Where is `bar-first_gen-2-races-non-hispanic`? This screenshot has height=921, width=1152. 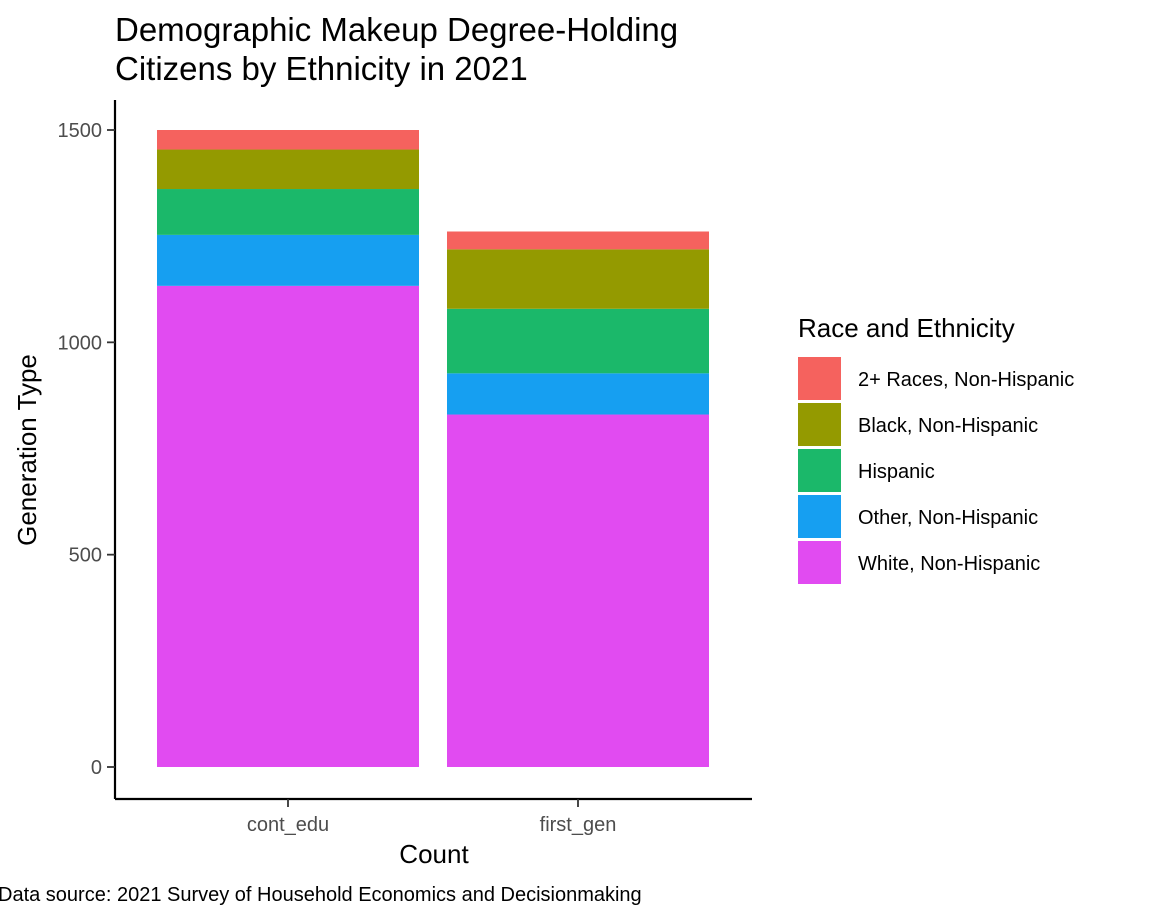
bar-first_gen-2-races-non-hispanic is located at coordinates (578, 240).